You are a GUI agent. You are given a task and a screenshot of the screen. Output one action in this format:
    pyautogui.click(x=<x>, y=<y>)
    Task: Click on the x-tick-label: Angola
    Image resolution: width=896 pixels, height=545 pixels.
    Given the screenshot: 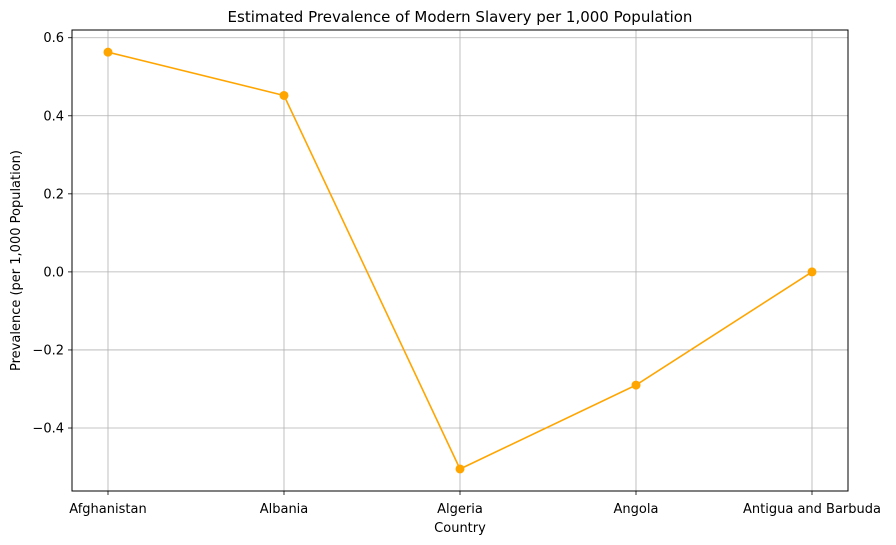 What is the action you would take?
    pyautogui.click(x=636, y=509)
    